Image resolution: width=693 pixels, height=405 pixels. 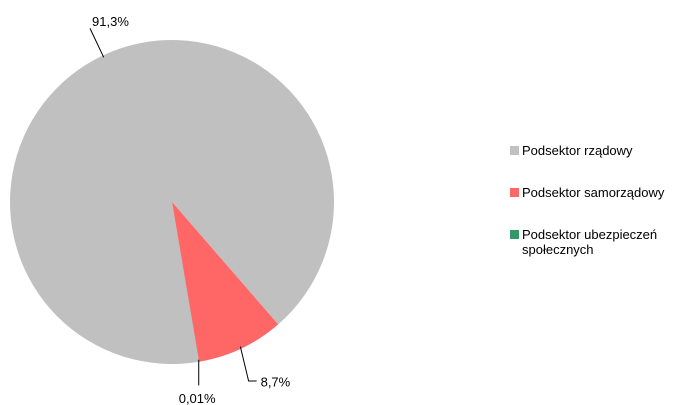 I want to click on data-label: 8,7%, so click(x=276, y=381).